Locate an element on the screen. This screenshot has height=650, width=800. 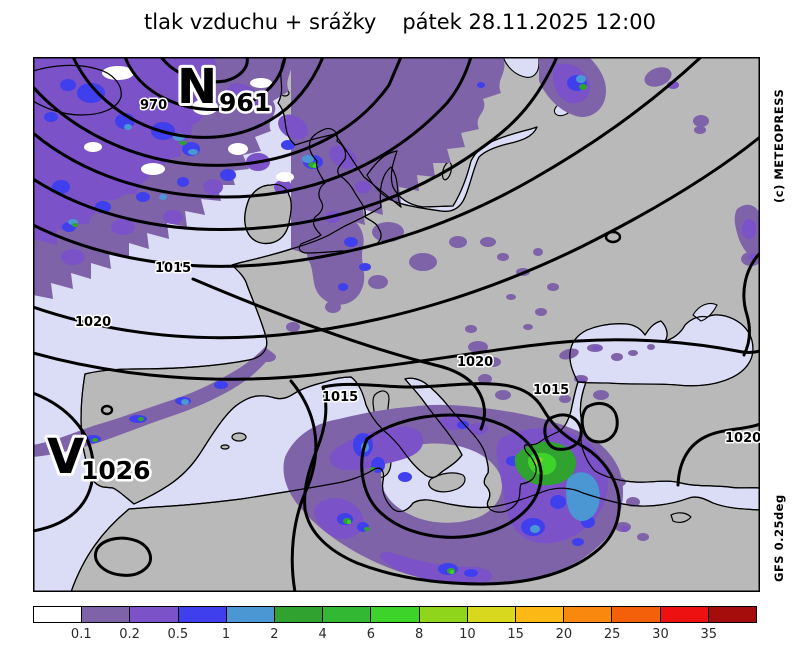
pressure-center-value-low: 961 is located at coordinates (245, 102).